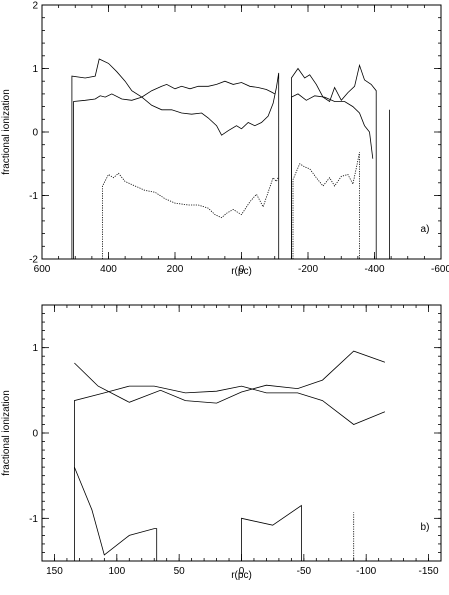  I want to click on x-tick-label: 100, so click(116, 571).